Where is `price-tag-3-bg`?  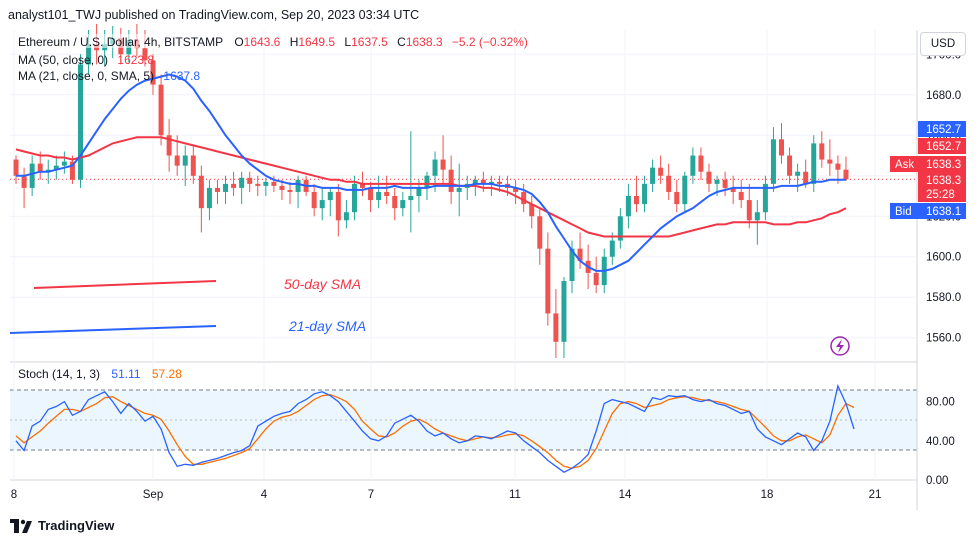 price-tag-3-bg is located at coordinates (942, 164).